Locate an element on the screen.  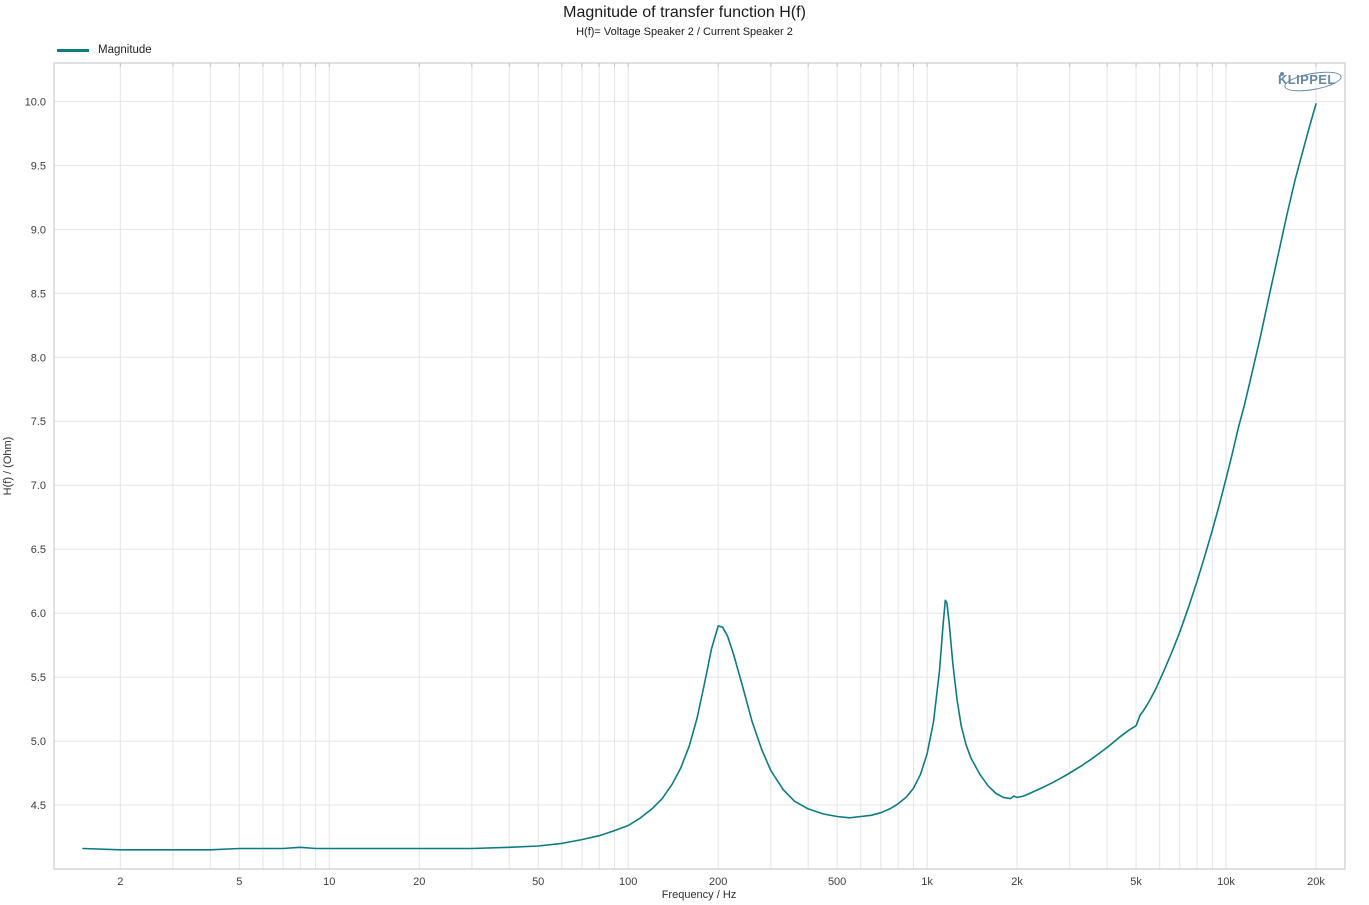
svg-text: 7.5 is located at coordinates (38, 422).